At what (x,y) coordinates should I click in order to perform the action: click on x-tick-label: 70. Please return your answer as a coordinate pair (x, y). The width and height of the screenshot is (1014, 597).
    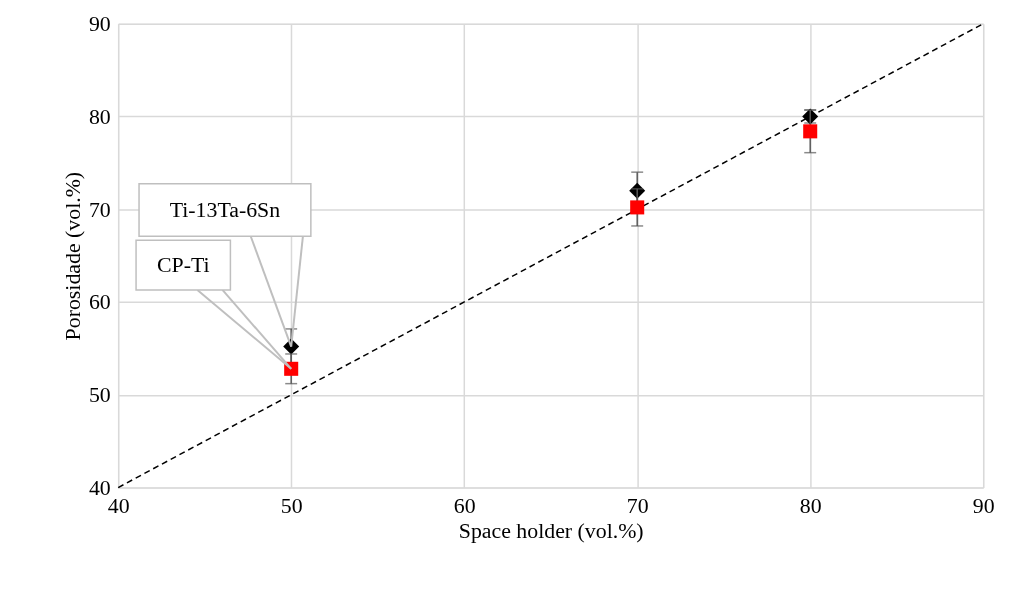
    Looking at the image, I should click on (637, 505).